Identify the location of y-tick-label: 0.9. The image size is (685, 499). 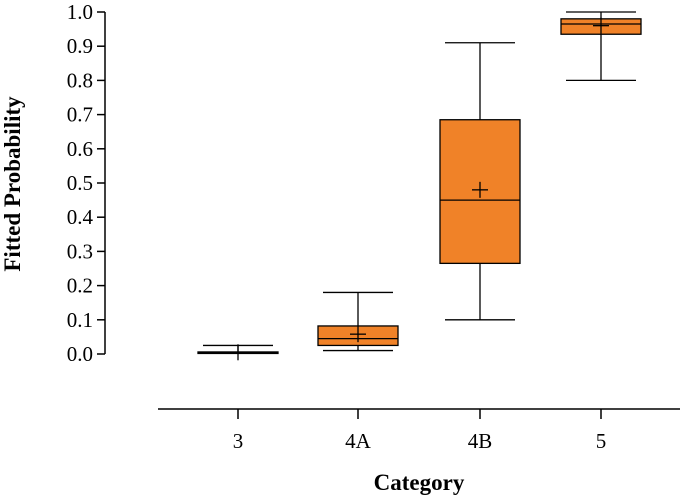
(80, 46).